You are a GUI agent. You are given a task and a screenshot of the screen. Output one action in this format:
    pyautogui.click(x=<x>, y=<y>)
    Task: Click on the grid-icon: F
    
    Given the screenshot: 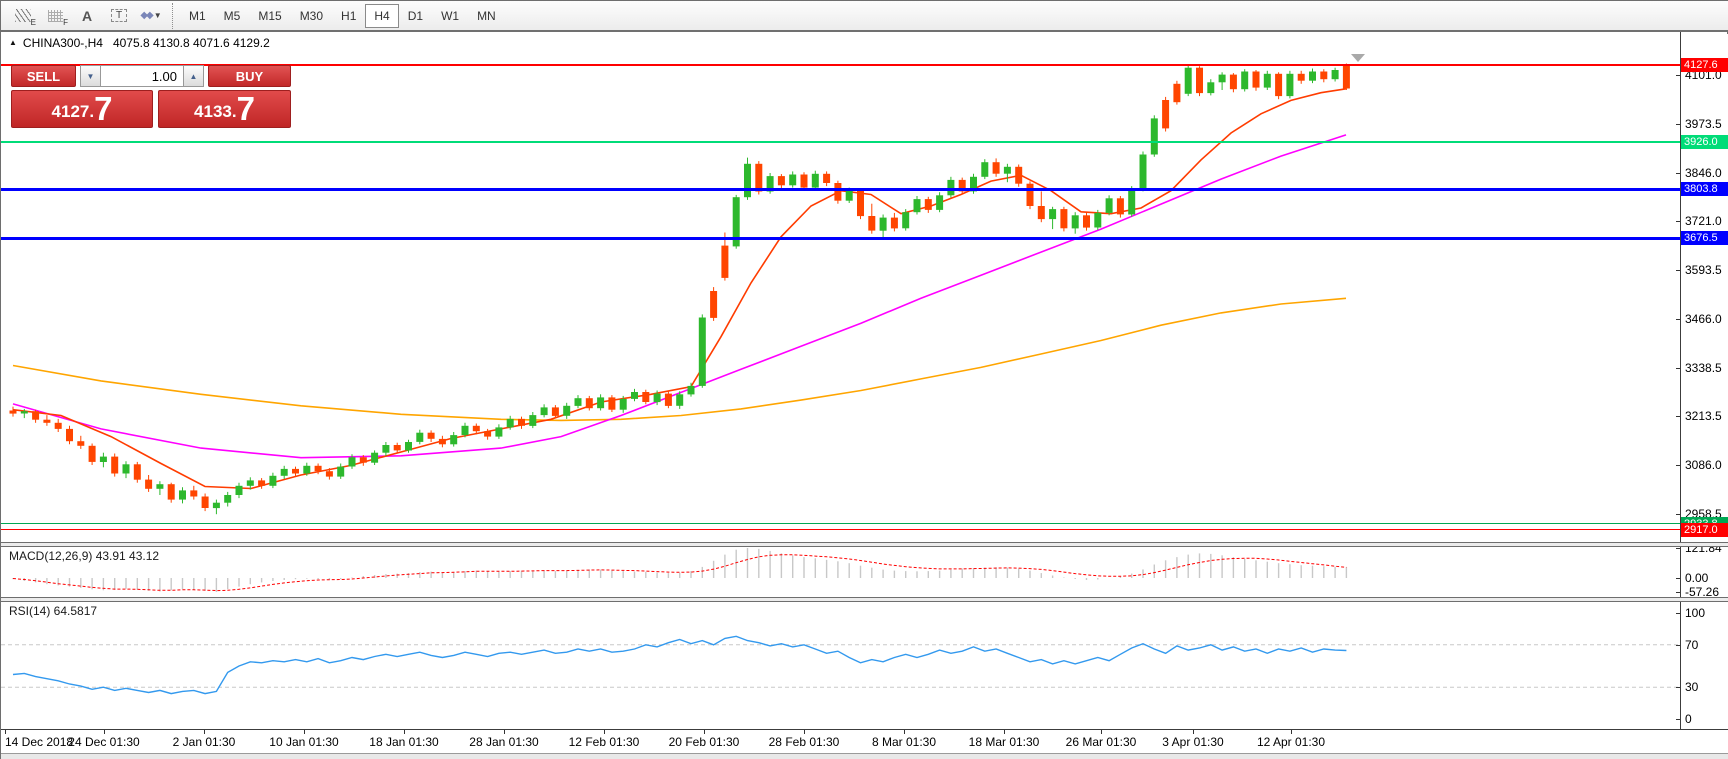 What is the action you would take?
    pyautogui.click(x=55, y=16)
    